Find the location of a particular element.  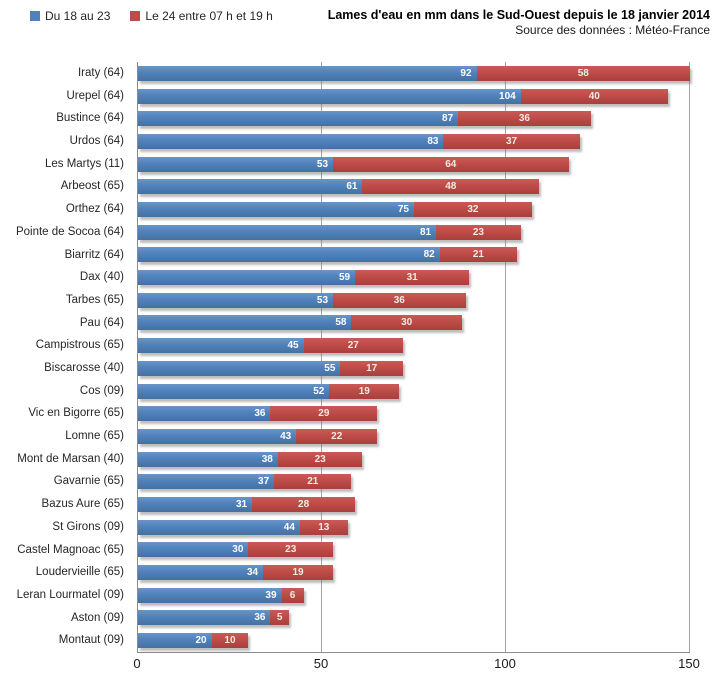

bar-value-label: 61 is located at coordinates (352, 187).